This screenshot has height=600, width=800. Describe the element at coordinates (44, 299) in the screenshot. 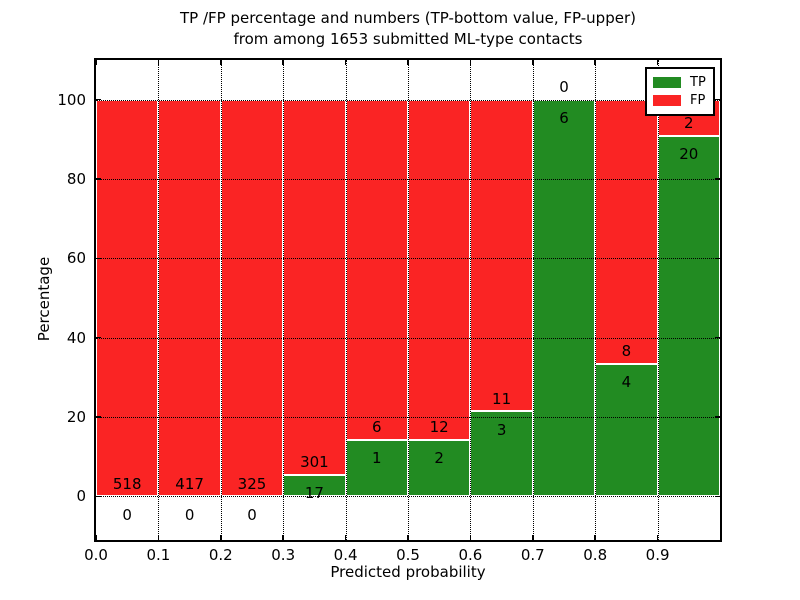

I see `y-axis-label: Percentage` at that location.